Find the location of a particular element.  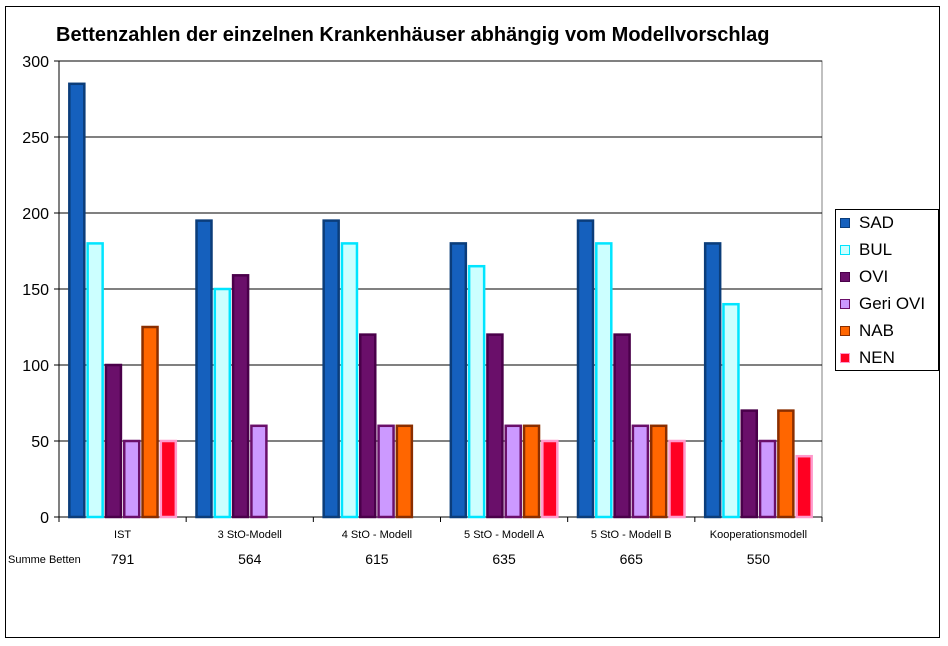

y-tick-label: 100 is located at coordinates (35, 366).